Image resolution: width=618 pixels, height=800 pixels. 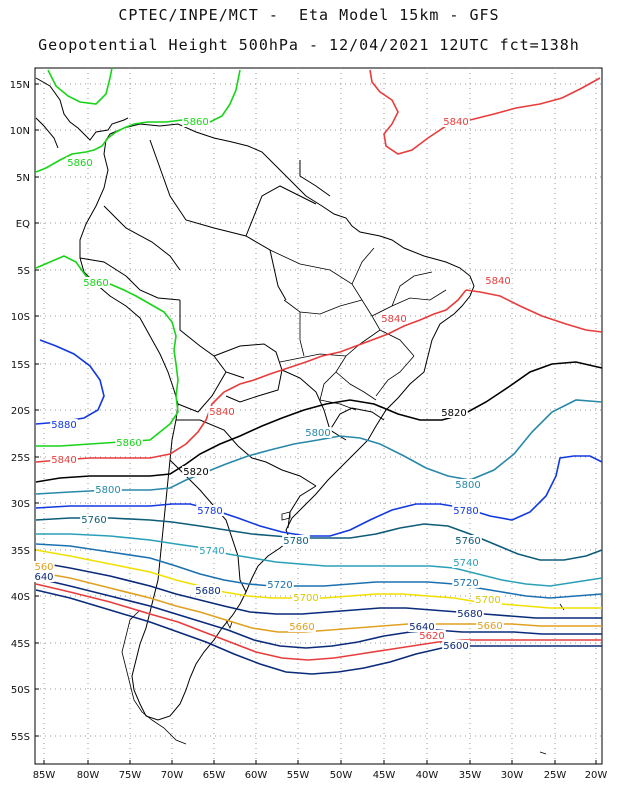 I want to click on contour-label: 5800, so click(x=467, y=485).